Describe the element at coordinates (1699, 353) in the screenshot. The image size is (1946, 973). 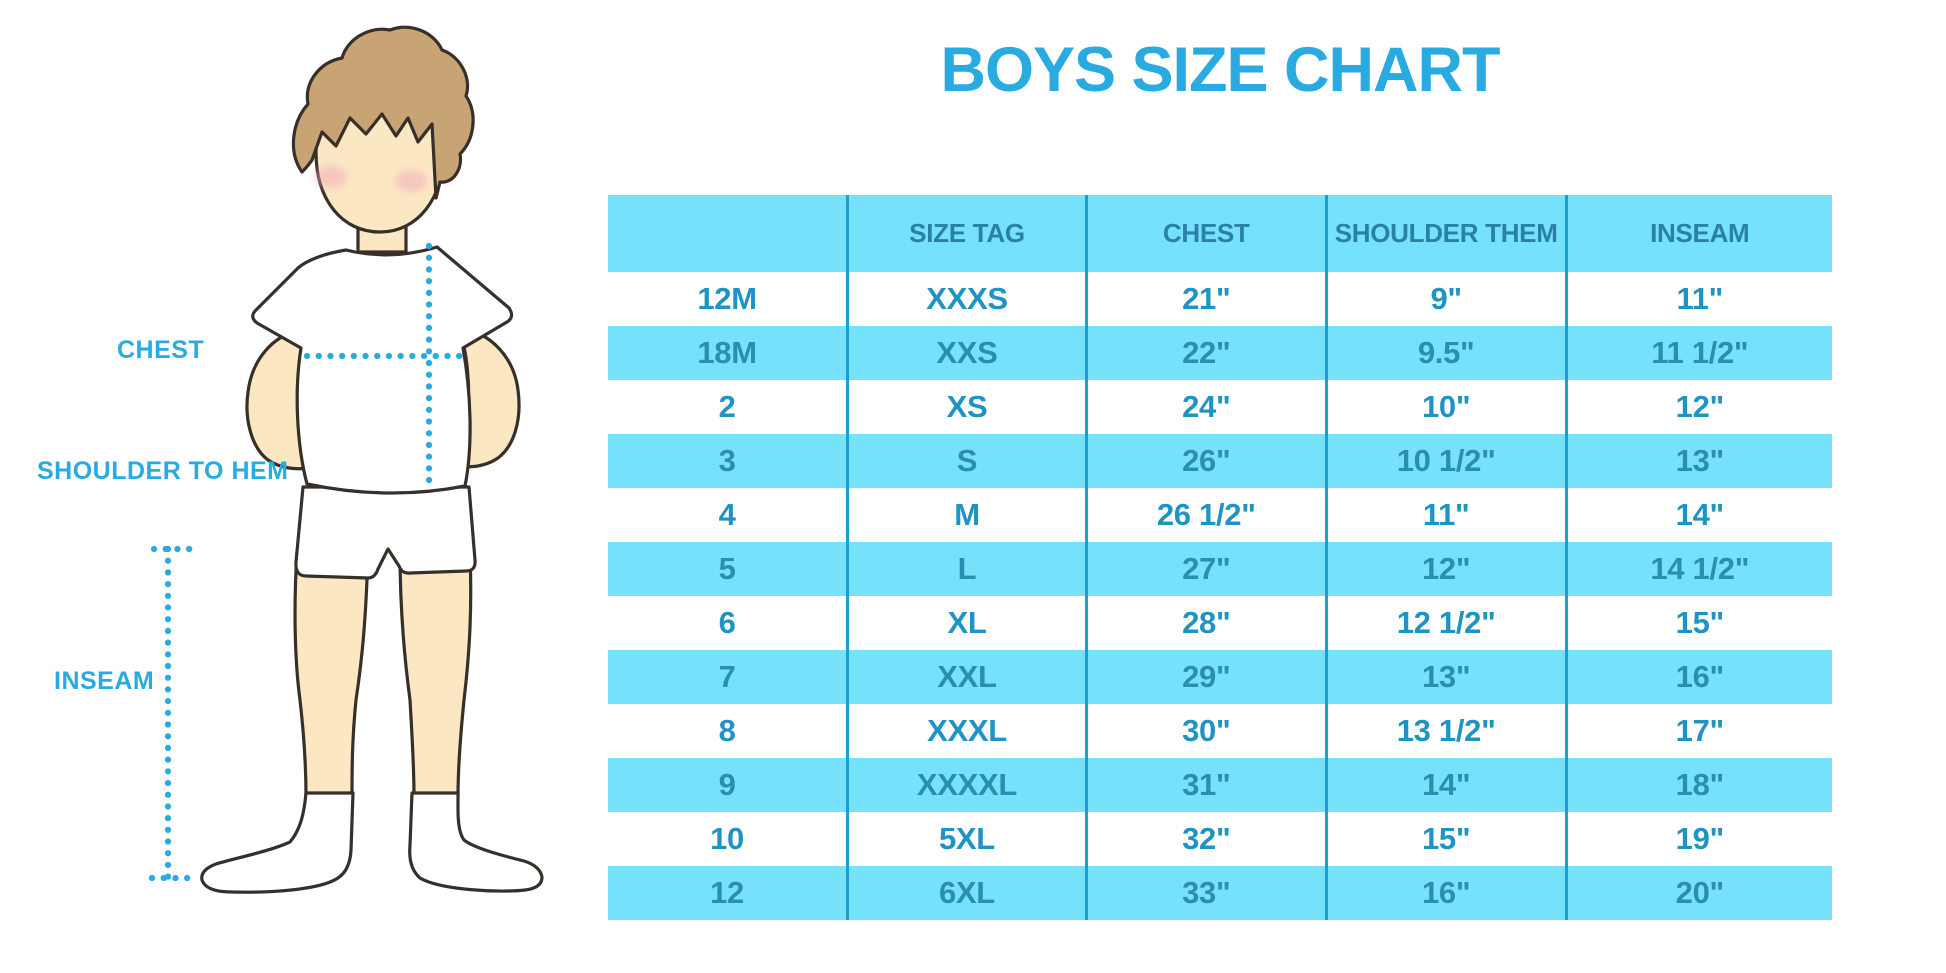
I see `table-cell: 11 1/2"` at that location.